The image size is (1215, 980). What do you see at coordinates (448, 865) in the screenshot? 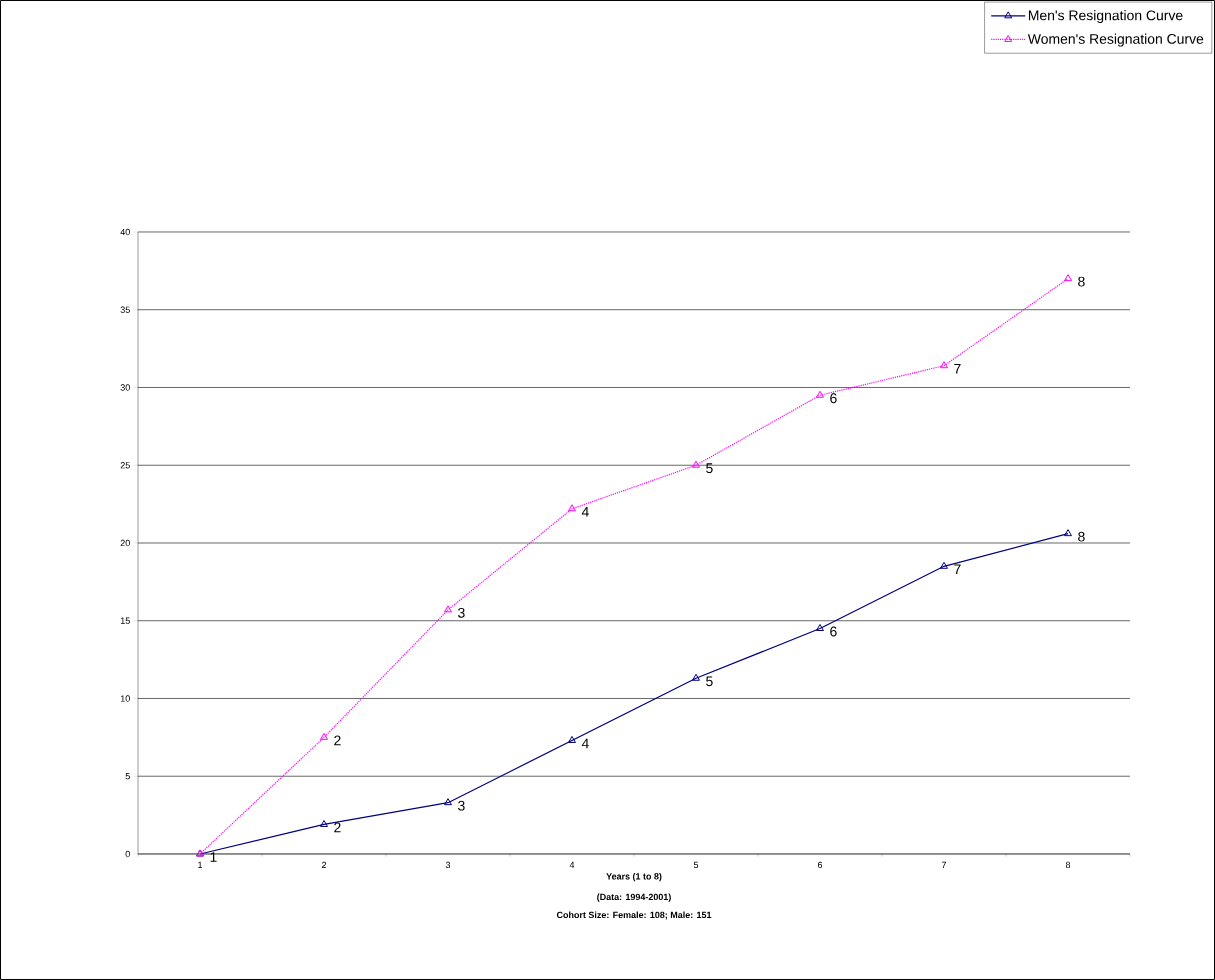
I see `x-tick-label: 3` at bounding box center [448, 865].